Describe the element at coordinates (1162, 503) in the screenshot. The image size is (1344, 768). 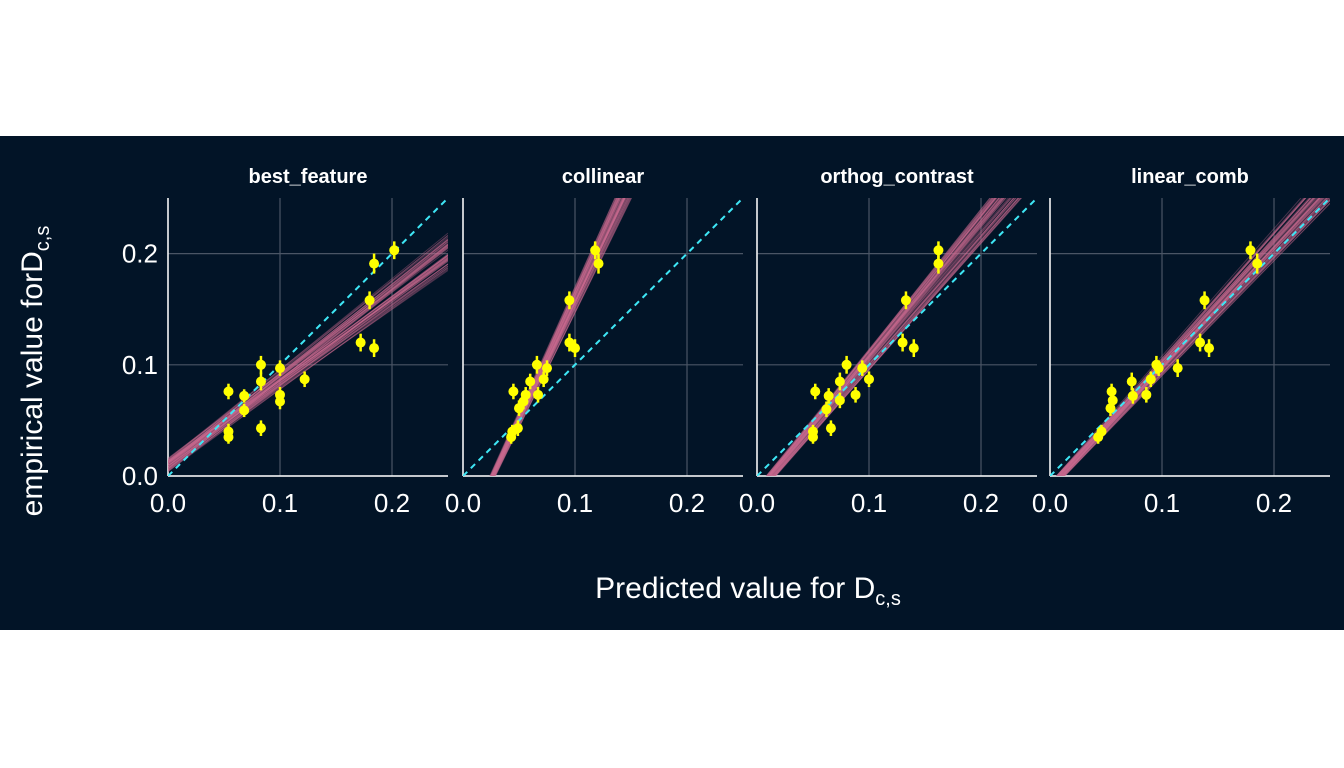
I see `x-tick-label: 0.1` at that location.